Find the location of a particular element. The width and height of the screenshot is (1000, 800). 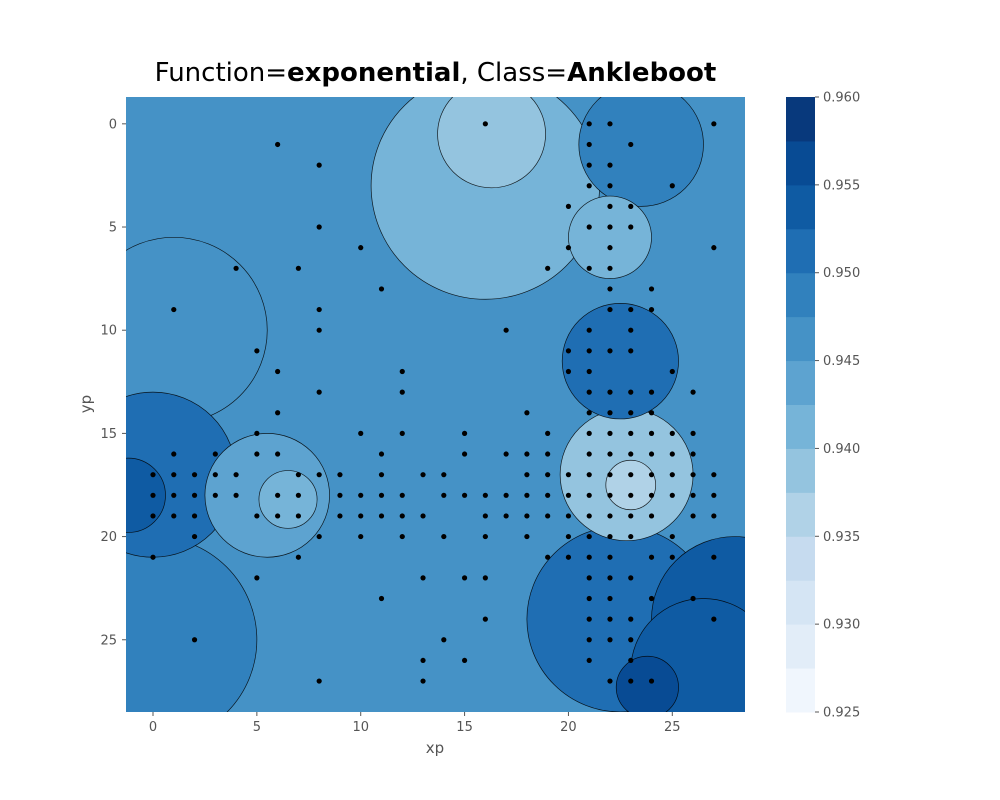

x-tick-label: 0 is located at coordinates (153, 727).